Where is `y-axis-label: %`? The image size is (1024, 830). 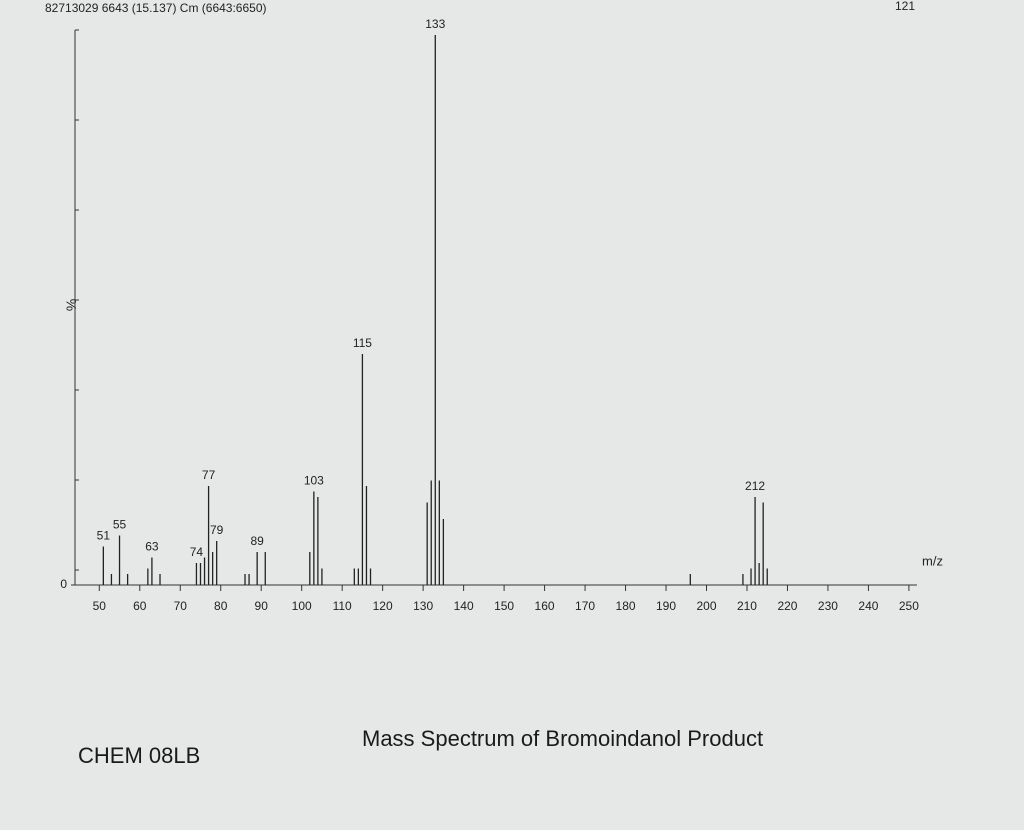 y-axis-label: % is located at coordinates (71, 305).